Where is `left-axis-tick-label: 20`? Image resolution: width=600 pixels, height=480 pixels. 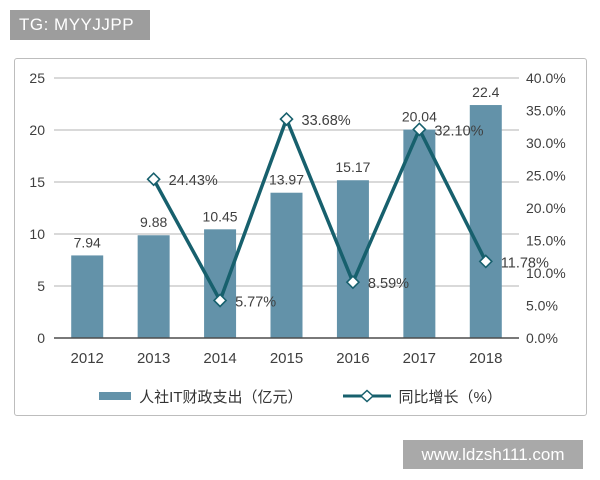
left-axis-tick-label: 20 is located at coordinates (37, 130).